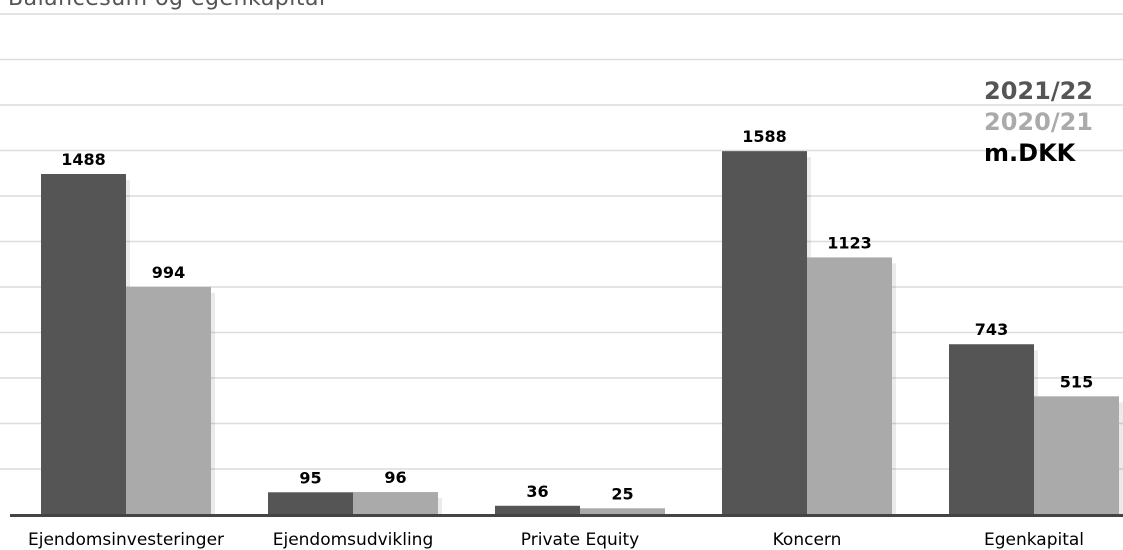  I want to click on value-label: 96, so click(395, 477).